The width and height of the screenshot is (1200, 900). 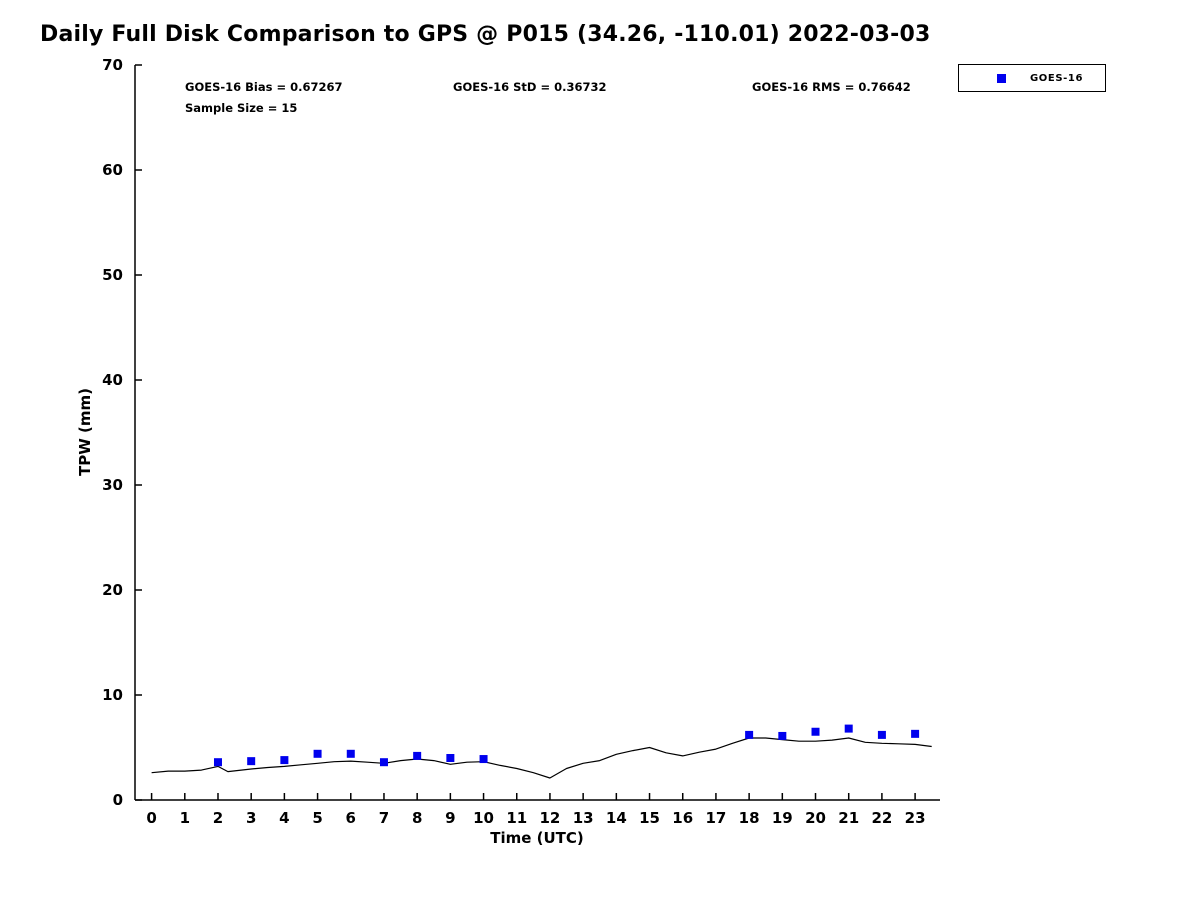 I want to click on x-tick-label: 16, so click(x=682, y=818).